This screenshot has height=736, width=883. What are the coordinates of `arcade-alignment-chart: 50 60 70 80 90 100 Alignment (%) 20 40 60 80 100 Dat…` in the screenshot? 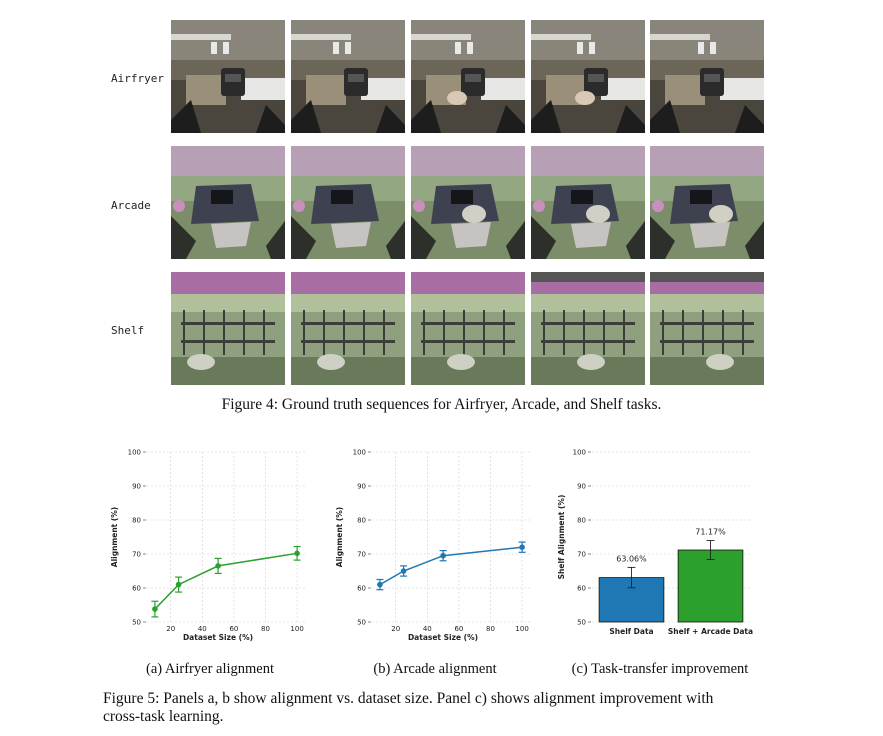 It's located at (437, 545).